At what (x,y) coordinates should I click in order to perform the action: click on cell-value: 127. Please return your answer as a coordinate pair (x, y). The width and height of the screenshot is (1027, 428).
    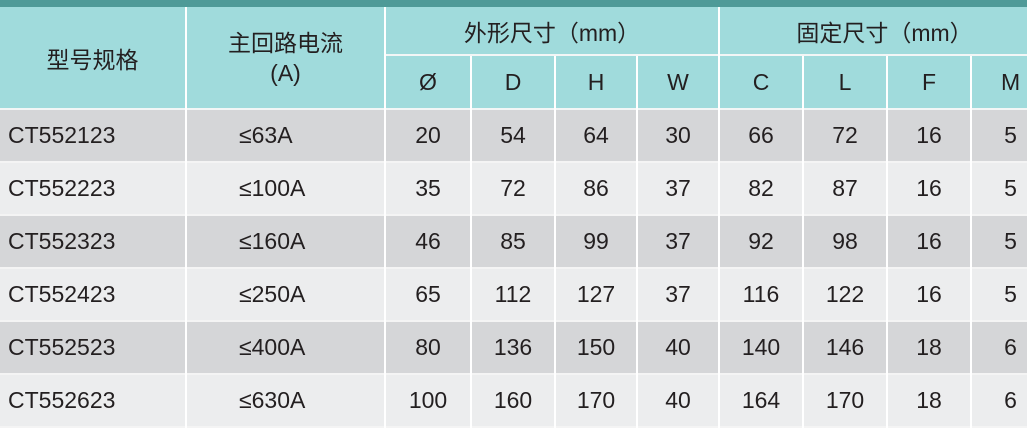
    Looking at the image, I should click on (596, 295).